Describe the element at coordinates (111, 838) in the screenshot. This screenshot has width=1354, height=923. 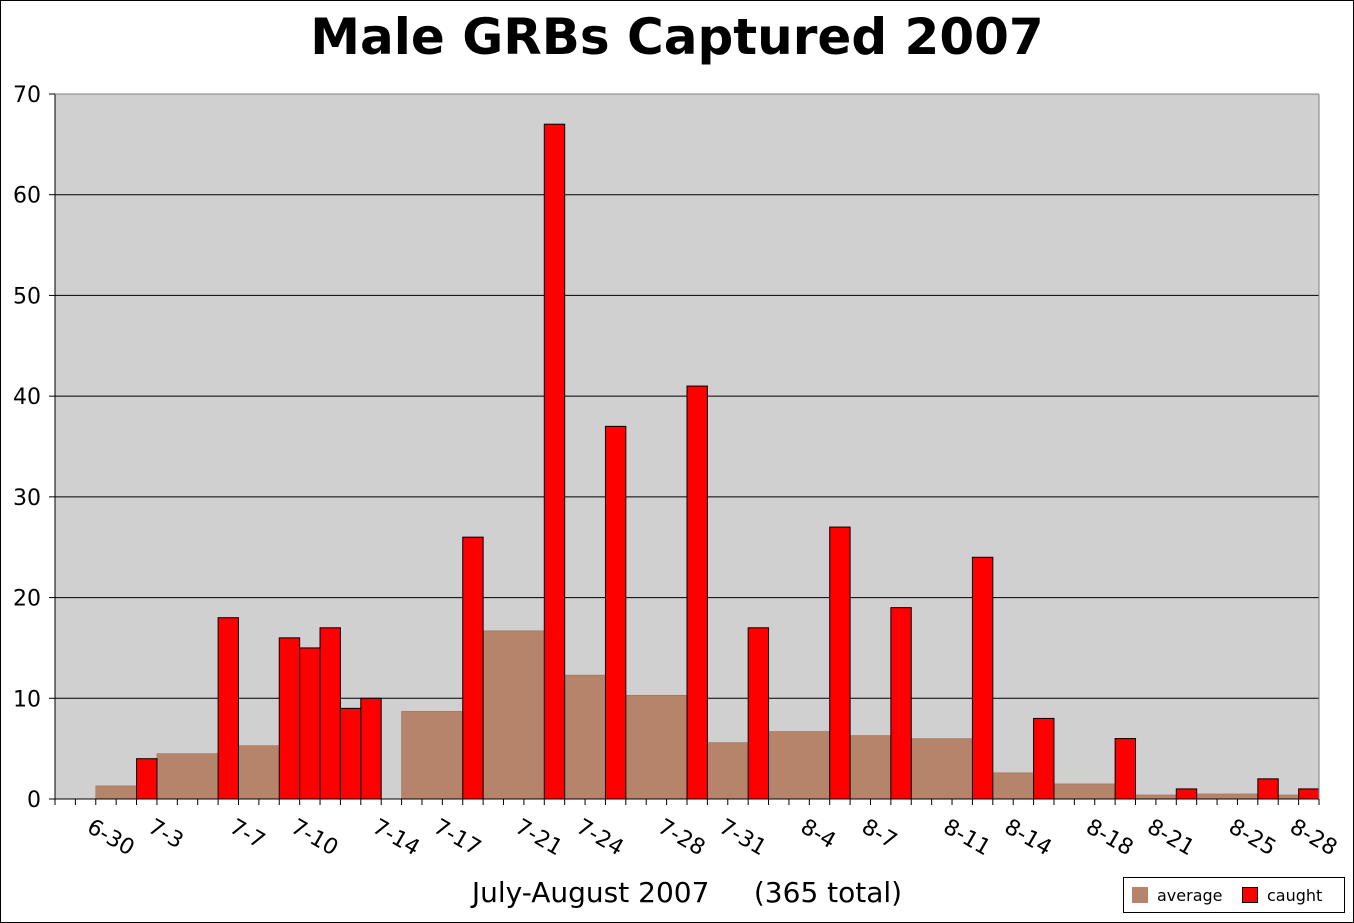
I see `x-tick-label: 6-30` at that location.